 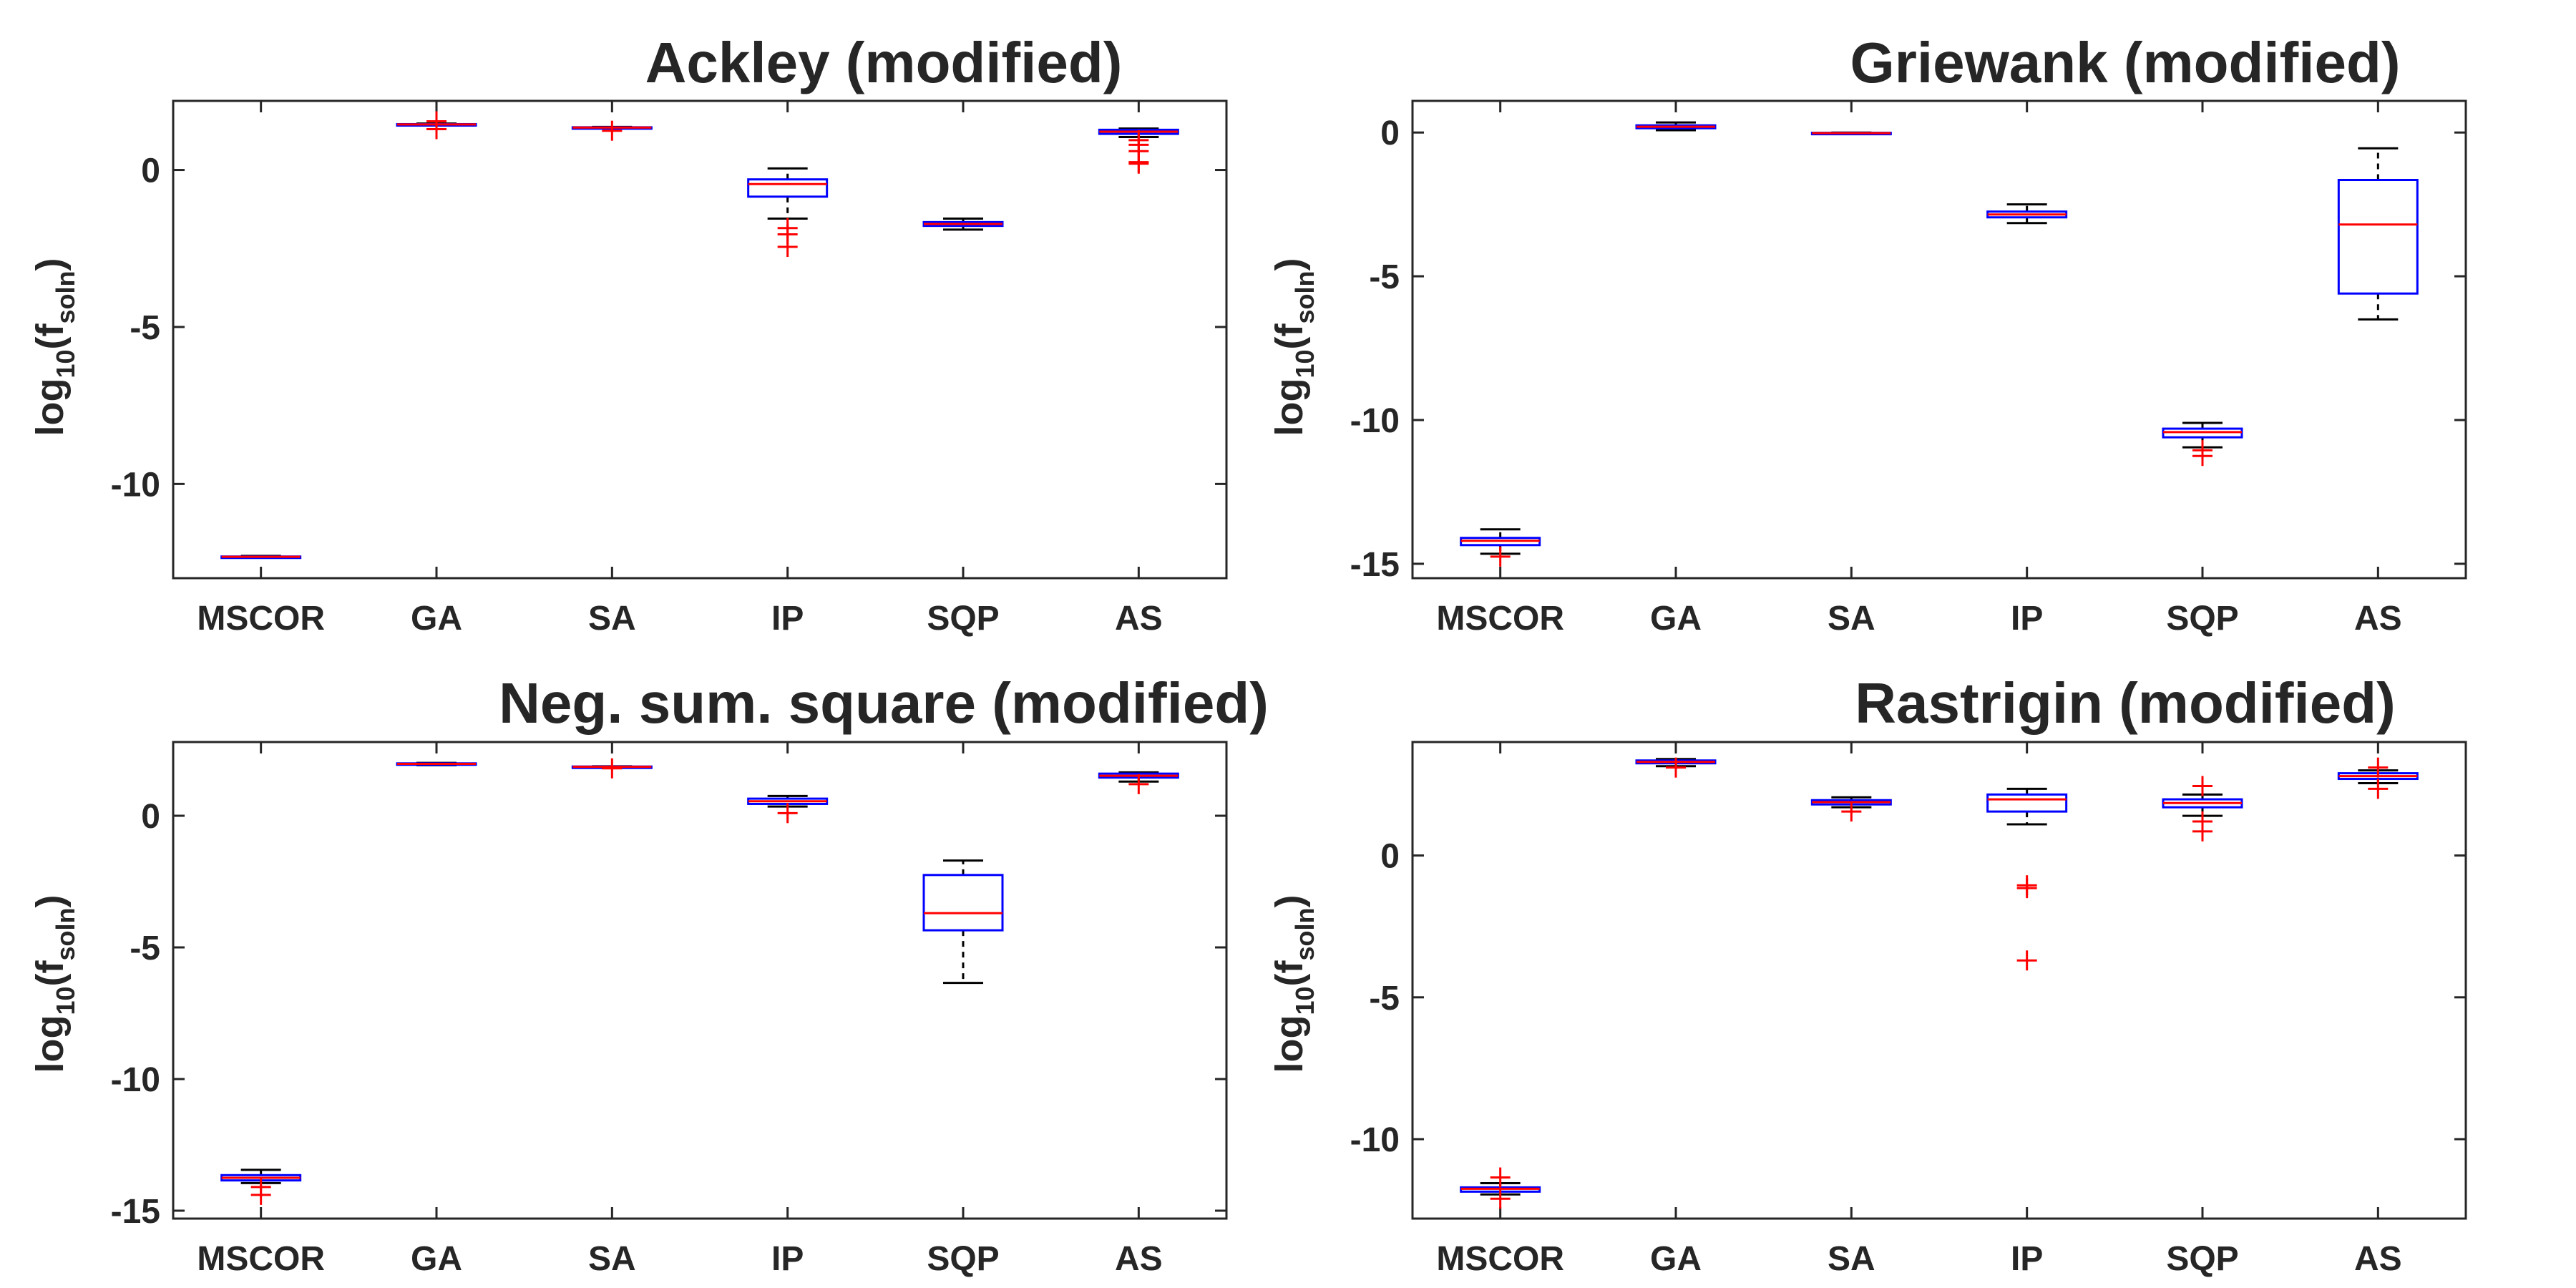 I want to click on panel-title: Neg. sum. square (modified), so click(x=884, y=703).